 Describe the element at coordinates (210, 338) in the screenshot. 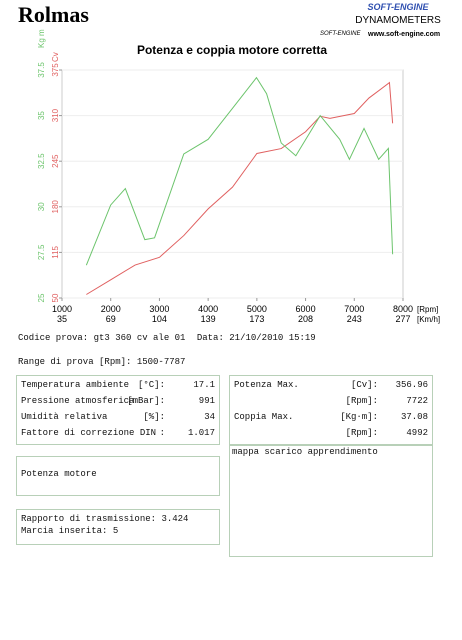

I see `label: Data:` at that location.